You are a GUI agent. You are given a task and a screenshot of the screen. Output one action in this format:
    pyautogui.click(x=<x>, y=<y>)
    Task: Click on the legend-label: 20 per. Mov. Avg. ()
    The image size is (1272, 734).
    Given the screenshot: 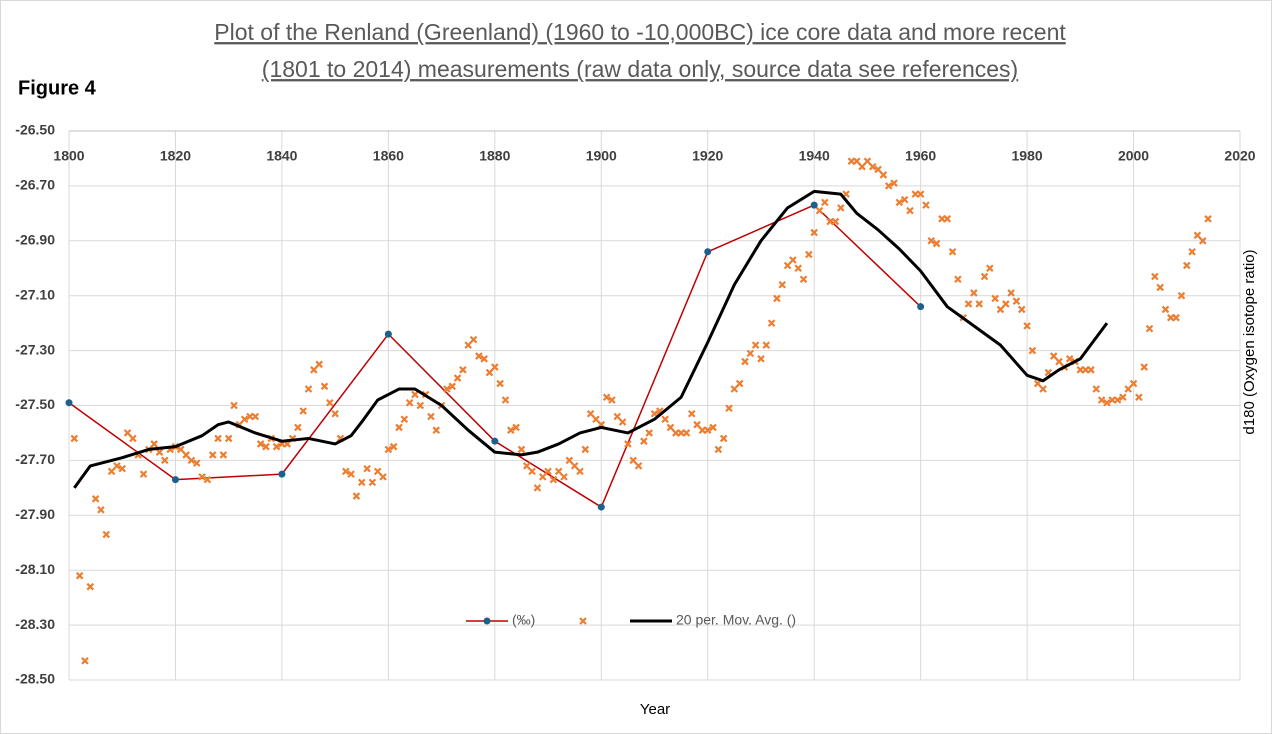 What is the action you would take?
    pyautogui.click(x=736, y=620)
    